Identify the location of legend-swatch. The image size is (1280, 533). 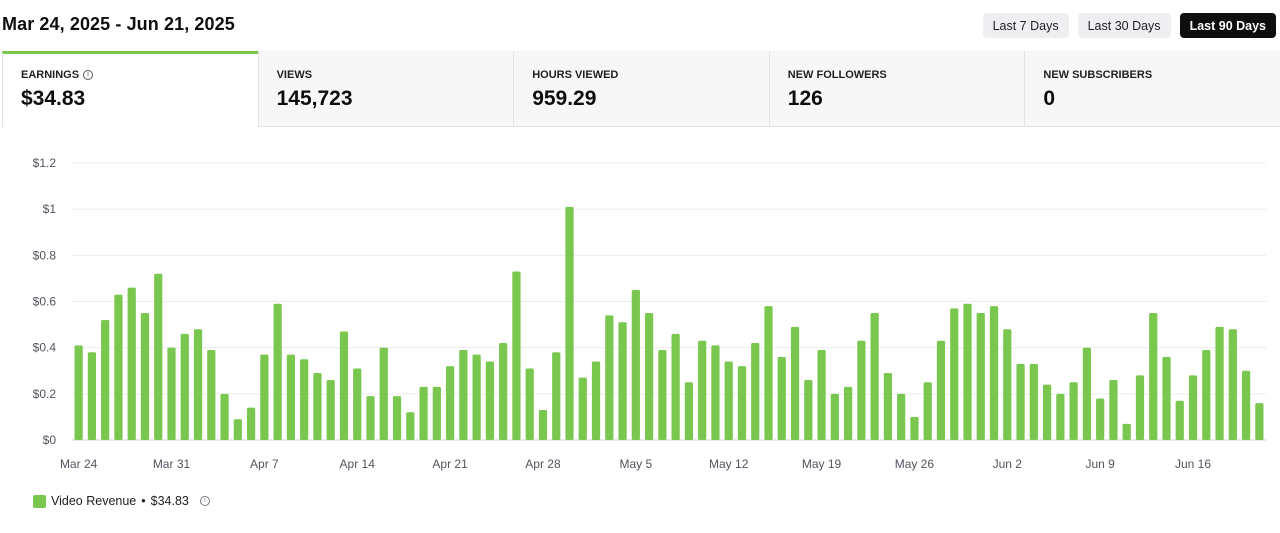
(39, 501).